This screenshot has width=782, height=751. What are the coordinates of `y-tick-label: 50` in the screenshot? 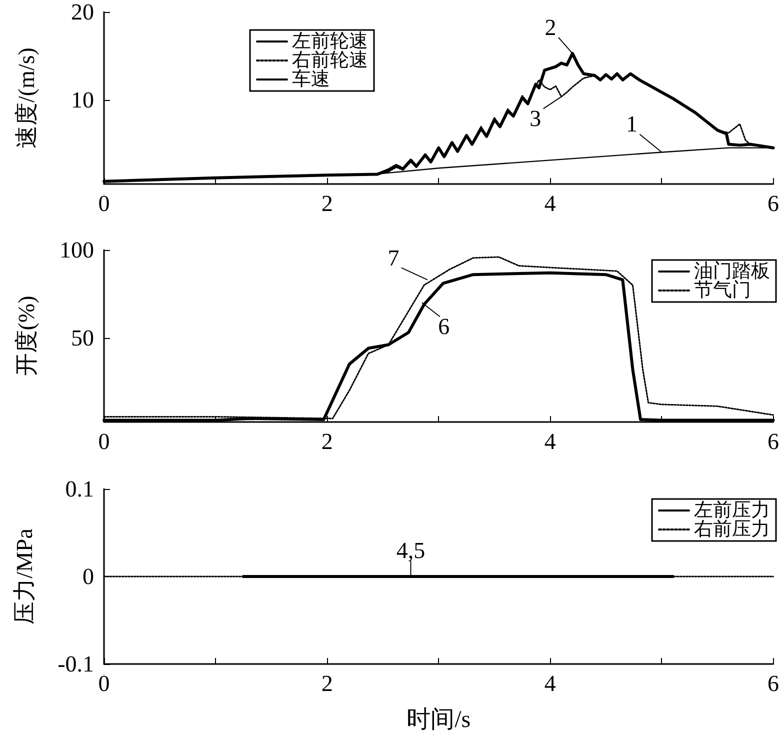 It's located at (82, 337).